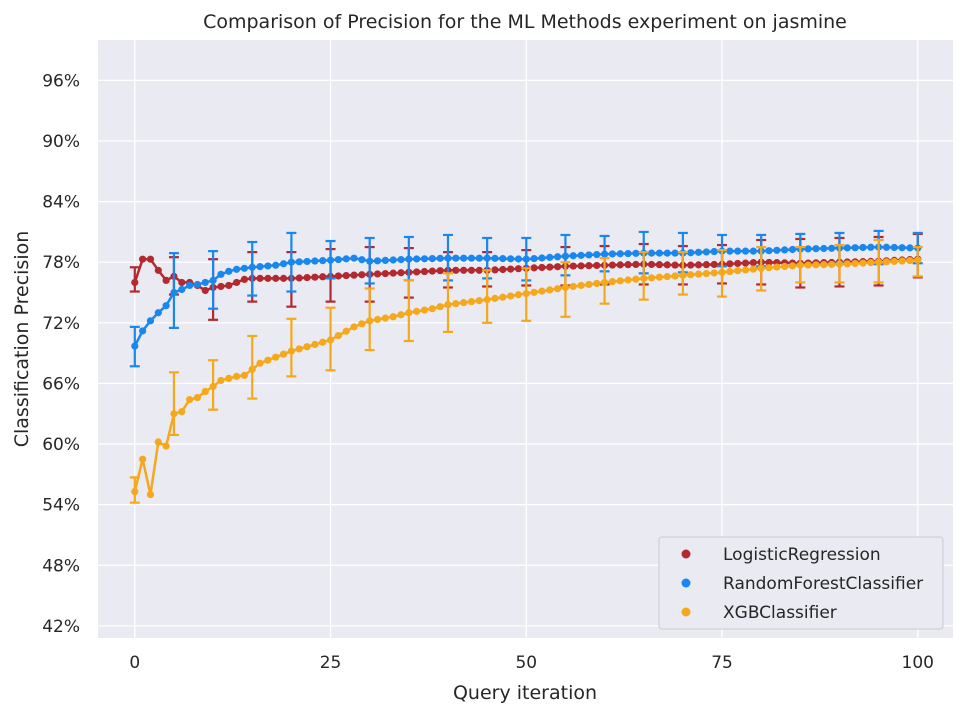 The height and width of the screenshot is (716, 966). I want to click on y-tick-label: 78%, so click(61, 263).